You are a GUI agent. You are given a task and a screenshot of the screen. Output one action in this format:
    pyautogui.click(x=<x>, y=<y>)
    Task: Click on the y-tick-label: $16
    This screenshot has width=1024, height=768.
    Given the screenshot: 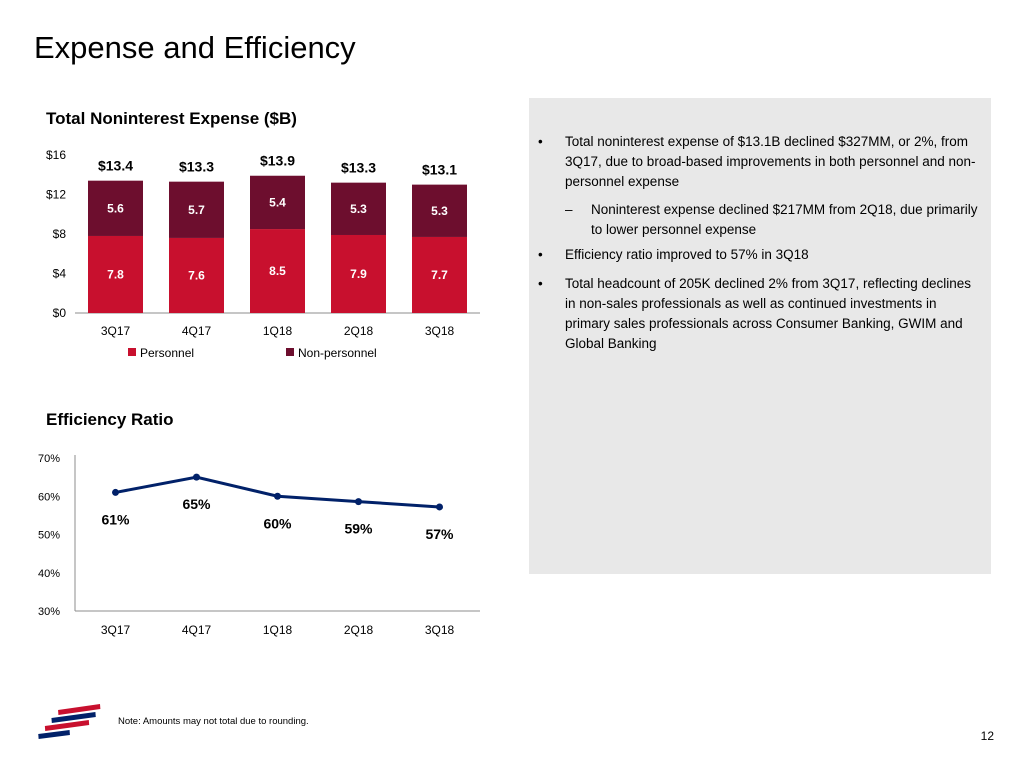 What is the action you would take?
    pyautogui.click(x=56, y=155)
    